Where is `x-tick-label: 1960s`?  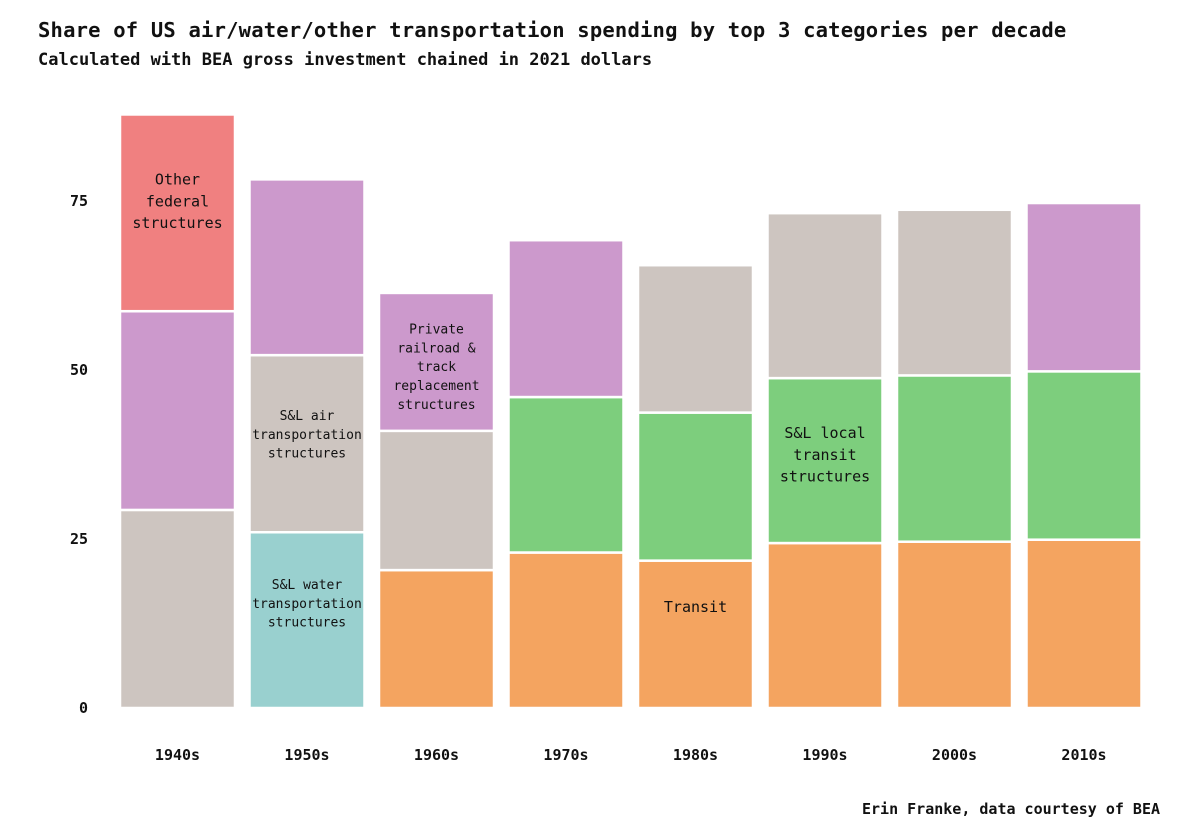 x-tick-label: 1960s is located at coordinates (436, 755).